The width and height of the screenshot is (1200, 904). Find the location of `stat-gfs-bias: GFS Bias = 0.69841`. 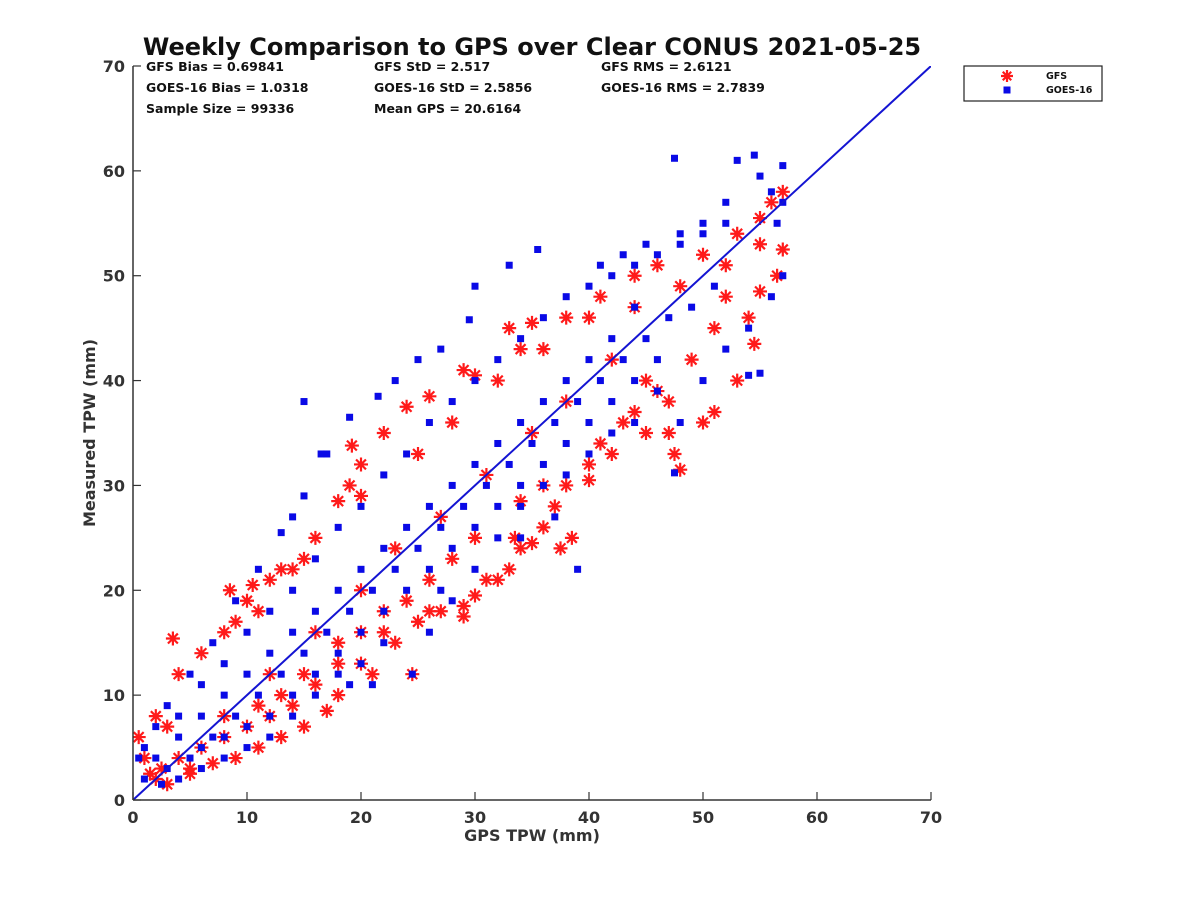

stat-gfs-bias: GFS Bias = 0.69841 is located at coordinates (215, 66).